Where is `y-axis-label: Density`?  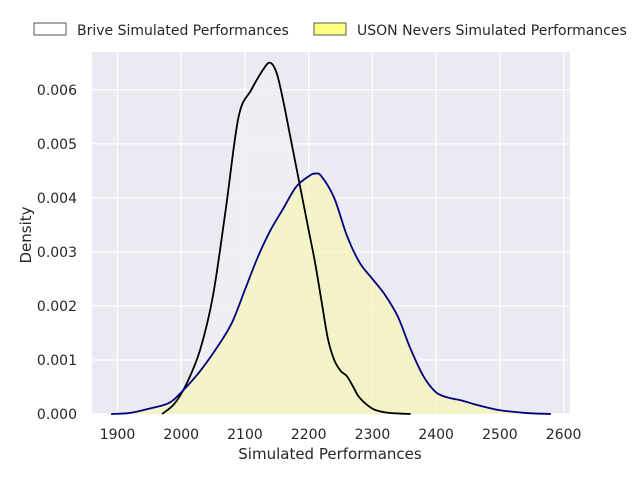
y-axis-label: Density is located at coordinates (26, 234).